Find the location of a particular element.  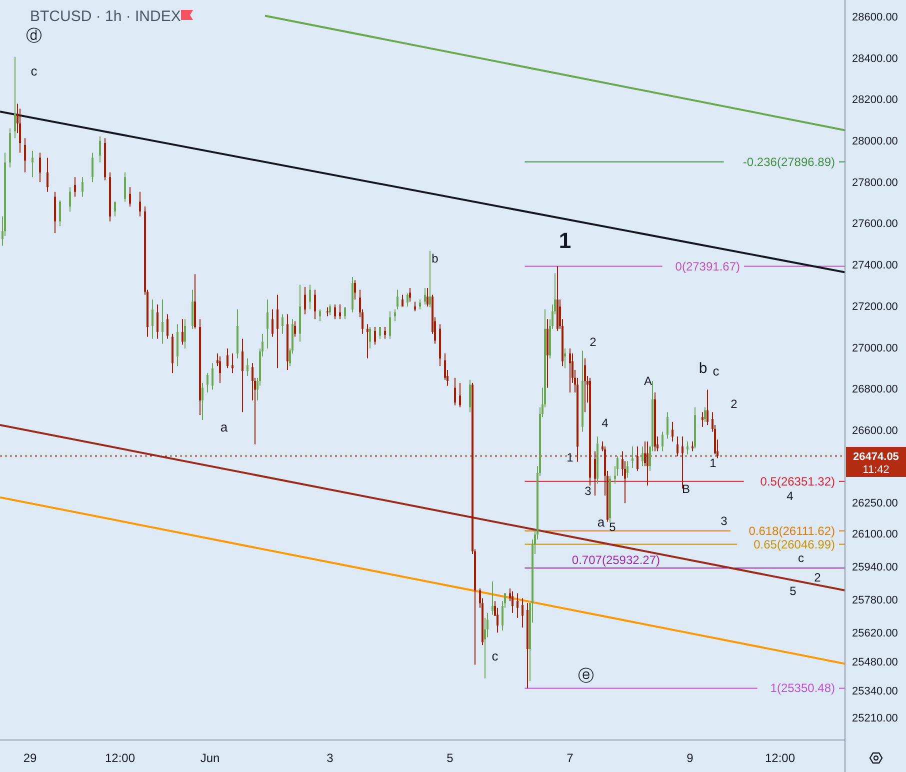

x-tick-label: 29 is located at coordinates (30, 758).